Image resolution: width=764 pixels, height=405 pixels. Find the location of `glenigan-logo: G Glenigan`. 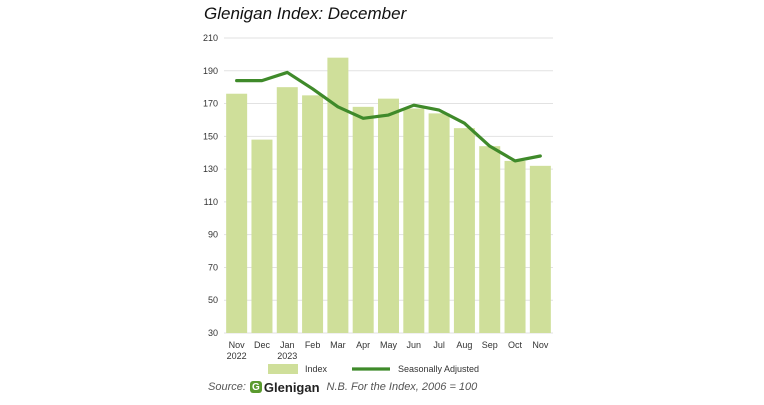

glenigan-logo: G Glenigan is located at coordinates (285, 387).